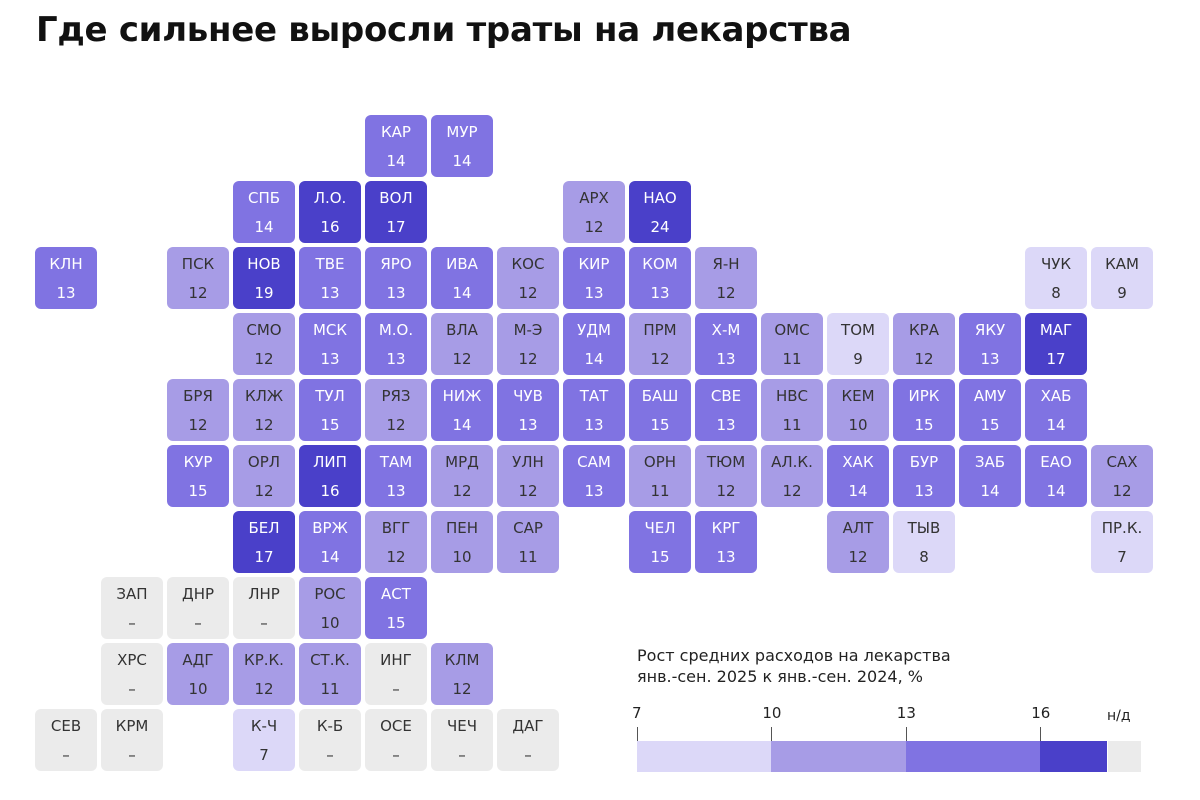  What do you see at coordinates (660, 528) in the screenshot?
I see `region-code: ЧЕЛ` at bounding box center [660, 528].